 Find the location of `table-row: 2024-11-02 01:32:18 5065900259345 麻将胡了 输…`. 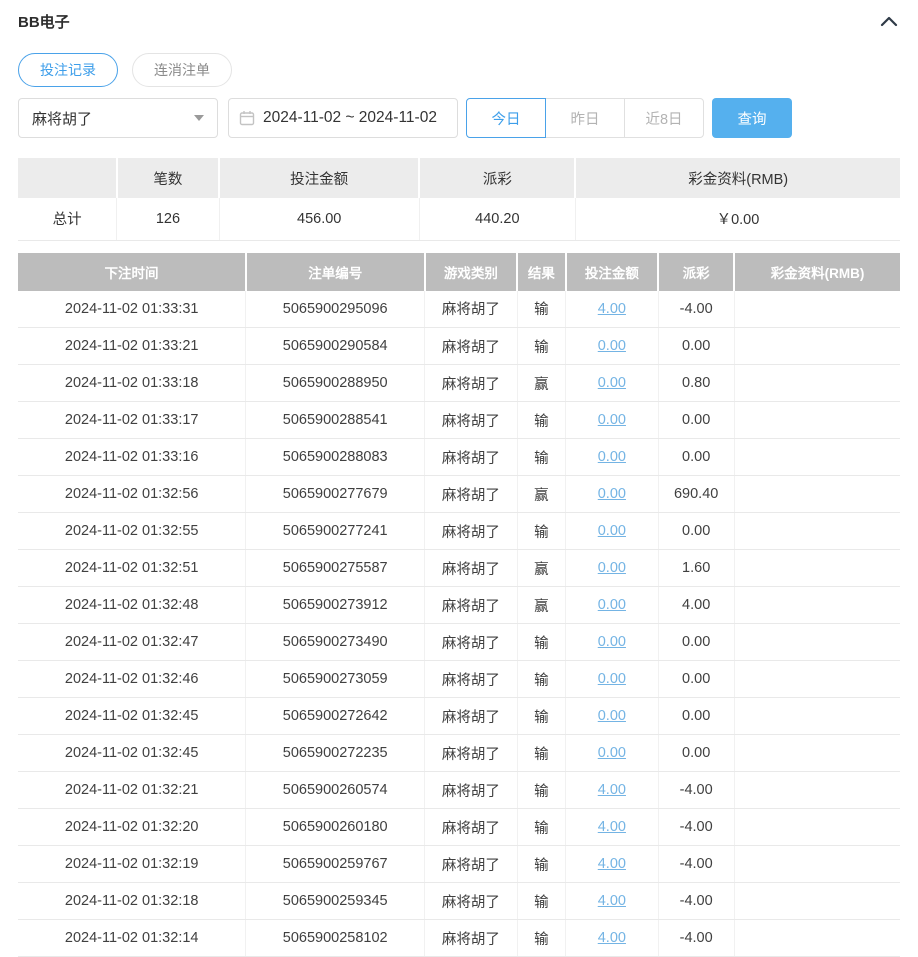

table-row: 2024-11-02 01:32:18 5065900259345 麻将胡了 输… is located at coordinates (459, 901).